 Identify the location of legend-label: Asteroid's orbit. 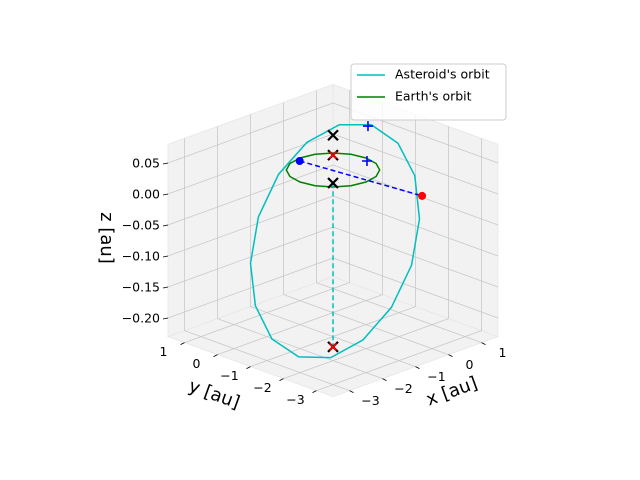
(442, 74).